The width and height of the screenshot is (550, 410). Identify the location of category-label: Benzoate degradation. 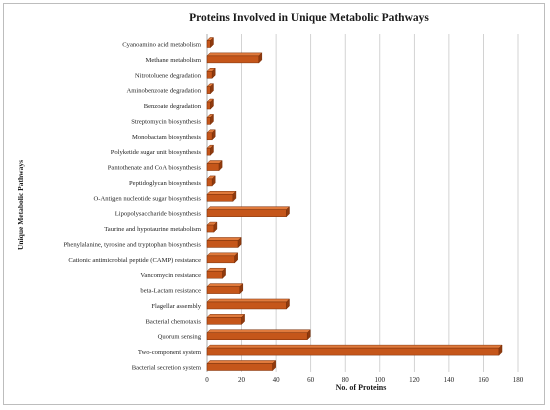
(173, 106).